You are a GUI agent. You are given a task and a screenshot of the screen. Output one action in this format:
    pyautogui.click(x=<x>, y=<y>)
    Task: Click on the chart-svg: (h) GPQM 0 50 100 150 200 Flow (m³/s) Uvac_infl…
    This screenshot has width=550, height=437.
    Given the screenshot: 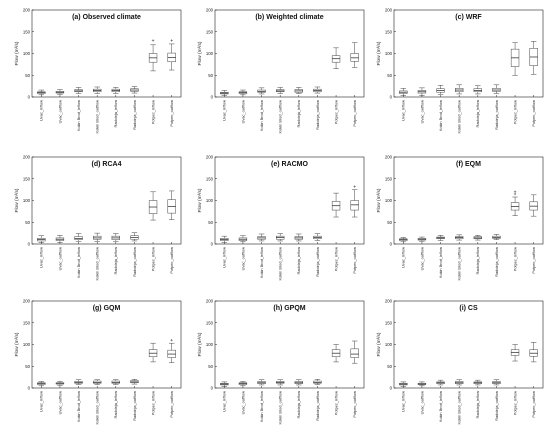 What is the action you would take?
    pyautogui.click(x=281, y=362)
    